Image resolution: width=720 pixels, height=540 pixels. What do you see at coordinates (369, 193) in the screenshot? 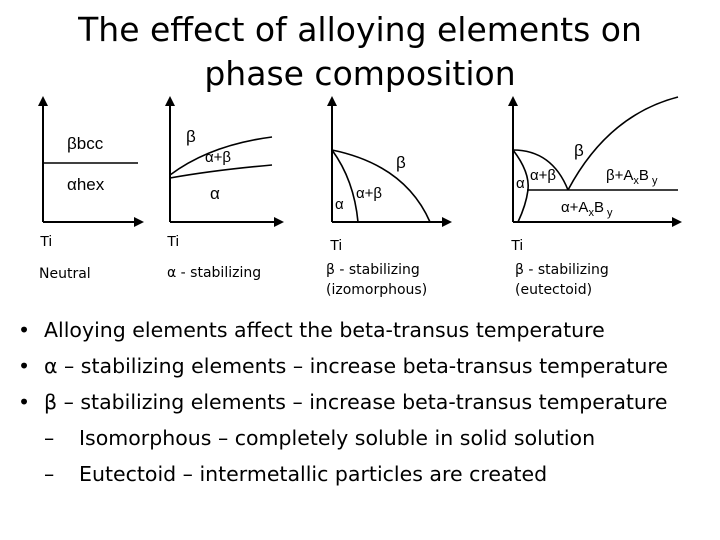
I see `diagram-3-label-alpha-beta: α+β` at bounding box center [369, 193].